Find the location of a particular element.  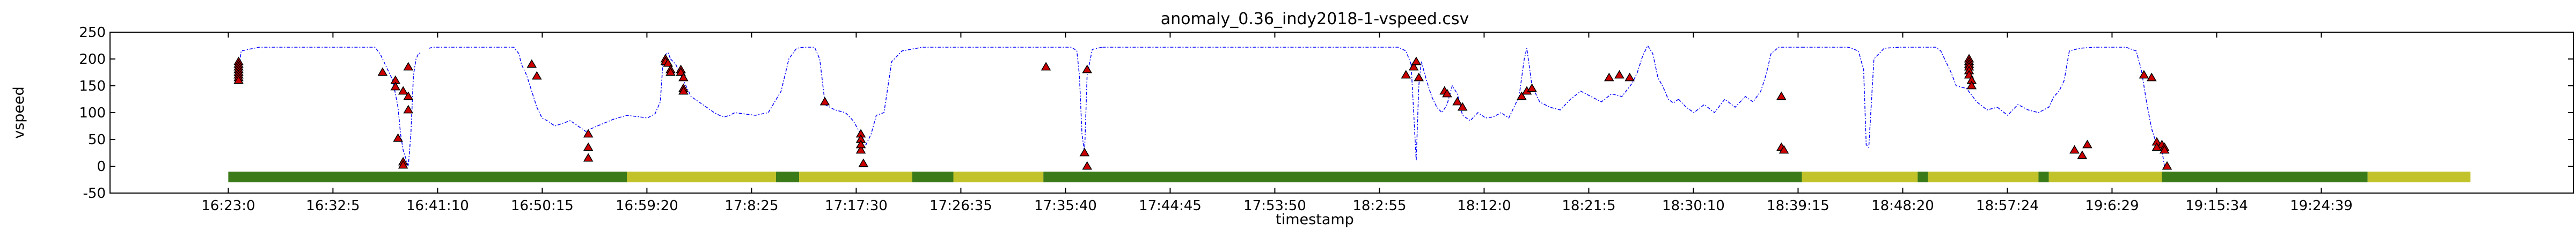

y-axis-label: vspeed is located at coordinates (19, 112).